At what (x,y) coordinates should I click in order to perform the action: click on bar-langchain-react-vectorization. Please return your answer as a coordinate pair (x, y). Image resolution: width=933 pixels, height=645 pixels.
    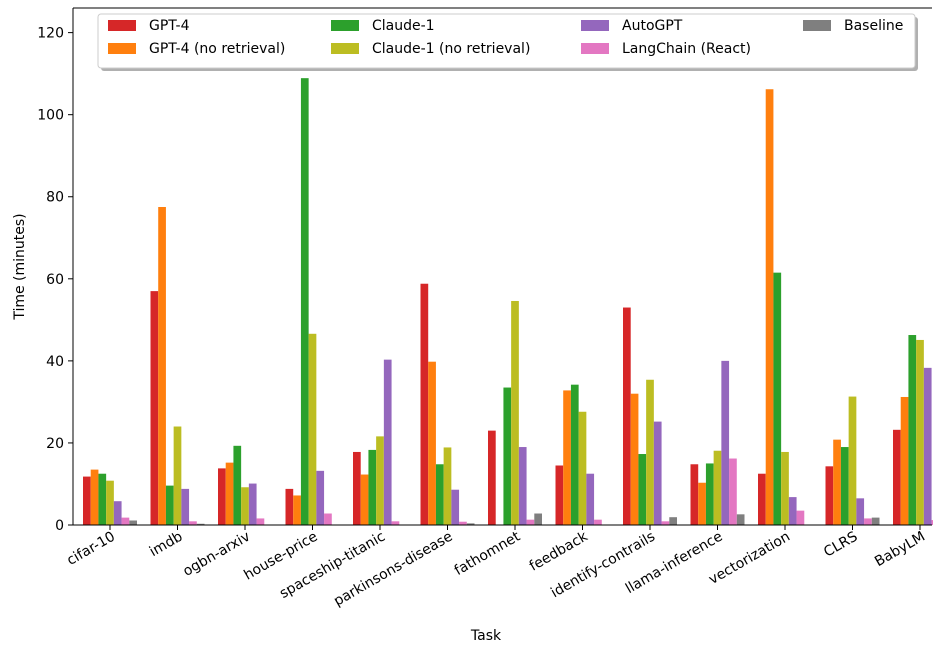
    Looking at the image, I should click on (800, 517).